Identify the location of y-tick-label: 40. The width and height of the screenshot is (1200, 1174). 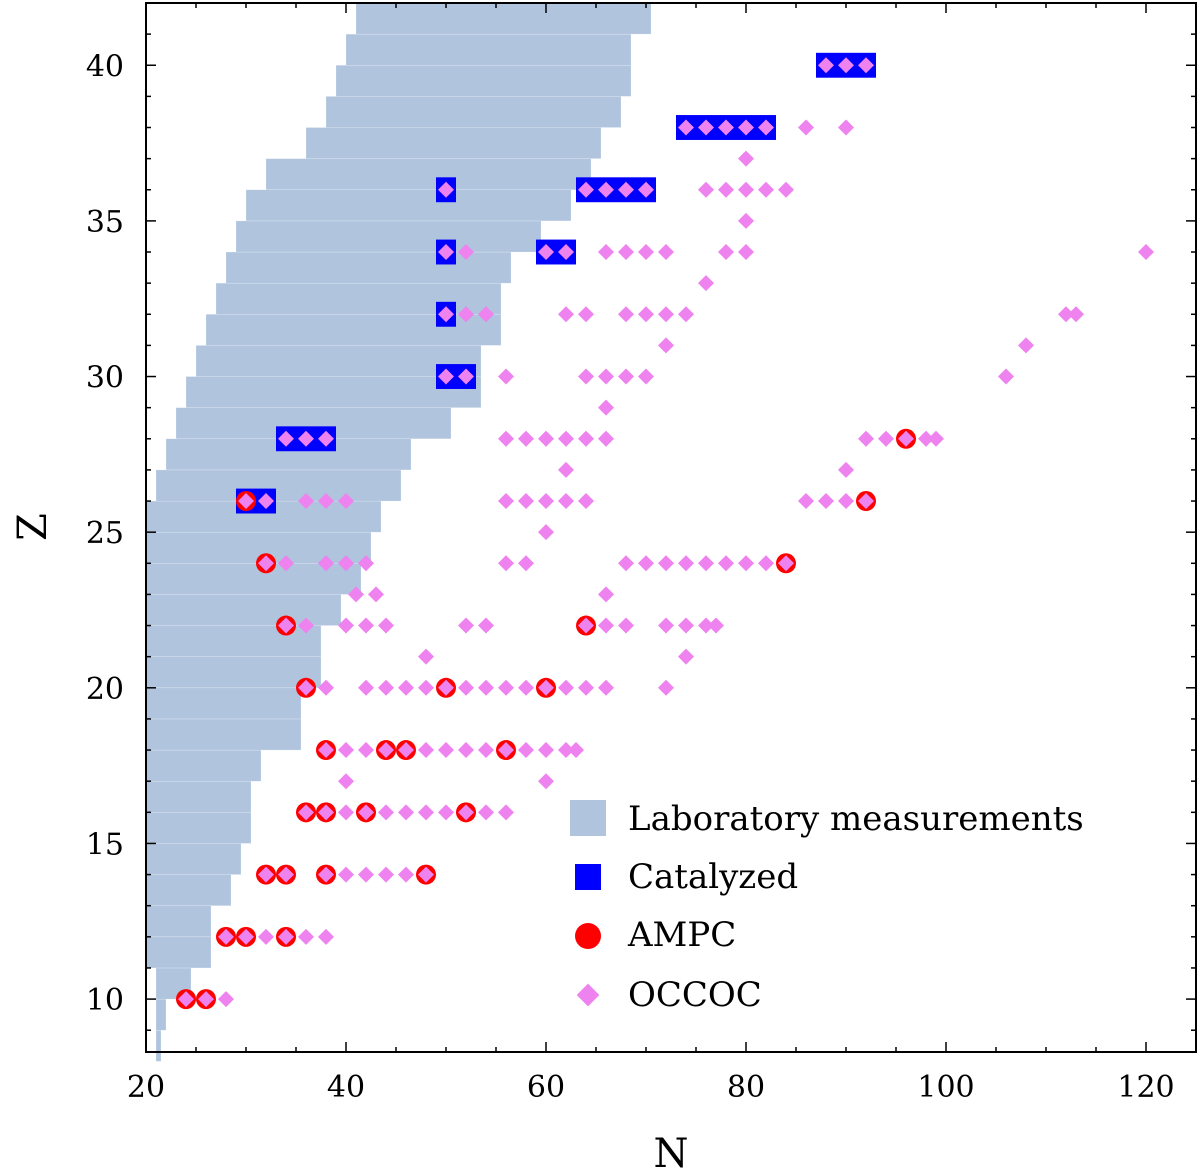
(105, 66).